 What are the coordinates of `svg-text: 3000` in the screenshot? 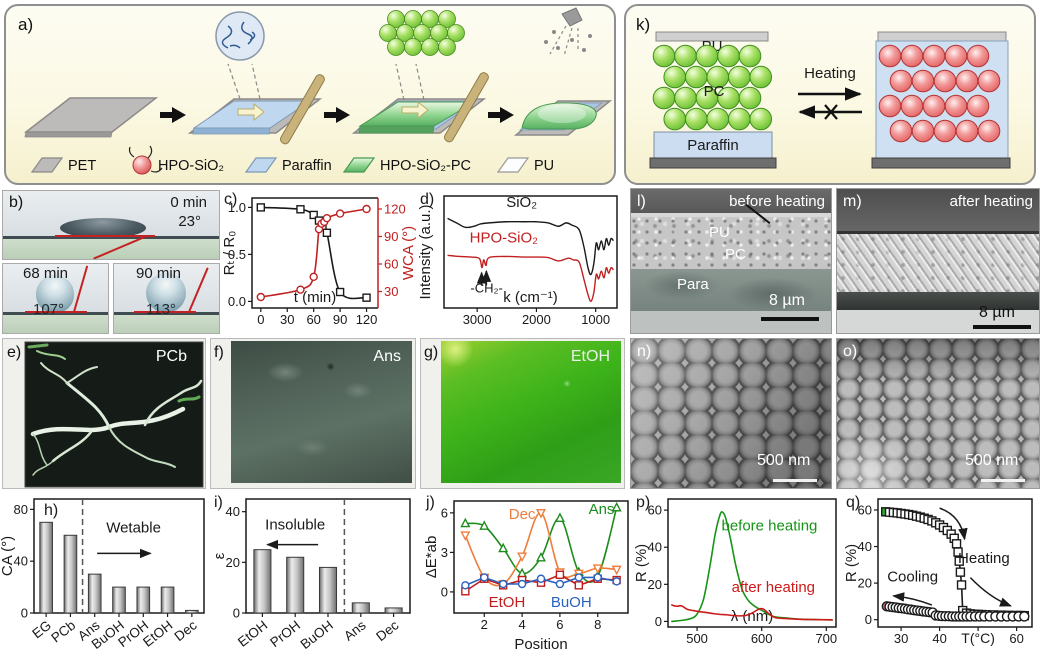 It's located at (477, 319).